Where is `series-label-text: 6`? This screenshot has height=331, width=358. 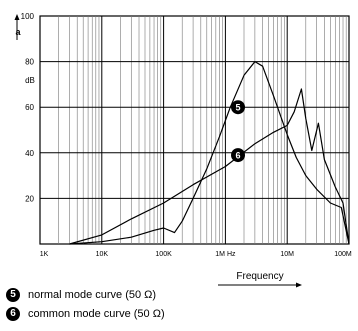
series-label-text: 6 is located at coordinates (238, 156).